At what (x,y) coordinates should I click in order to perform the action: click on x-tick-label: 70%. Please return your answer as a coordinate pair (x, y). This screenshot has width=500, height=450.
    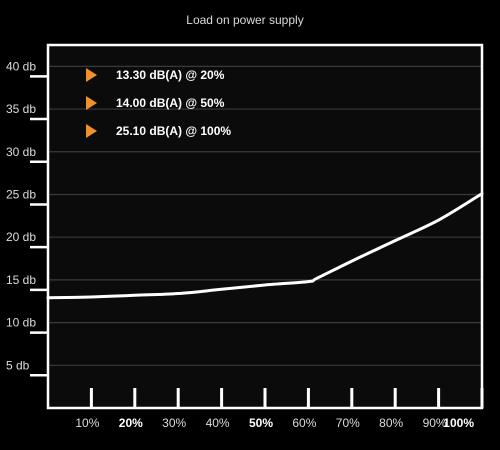
    Looking at the image, I should click on (348, 423).